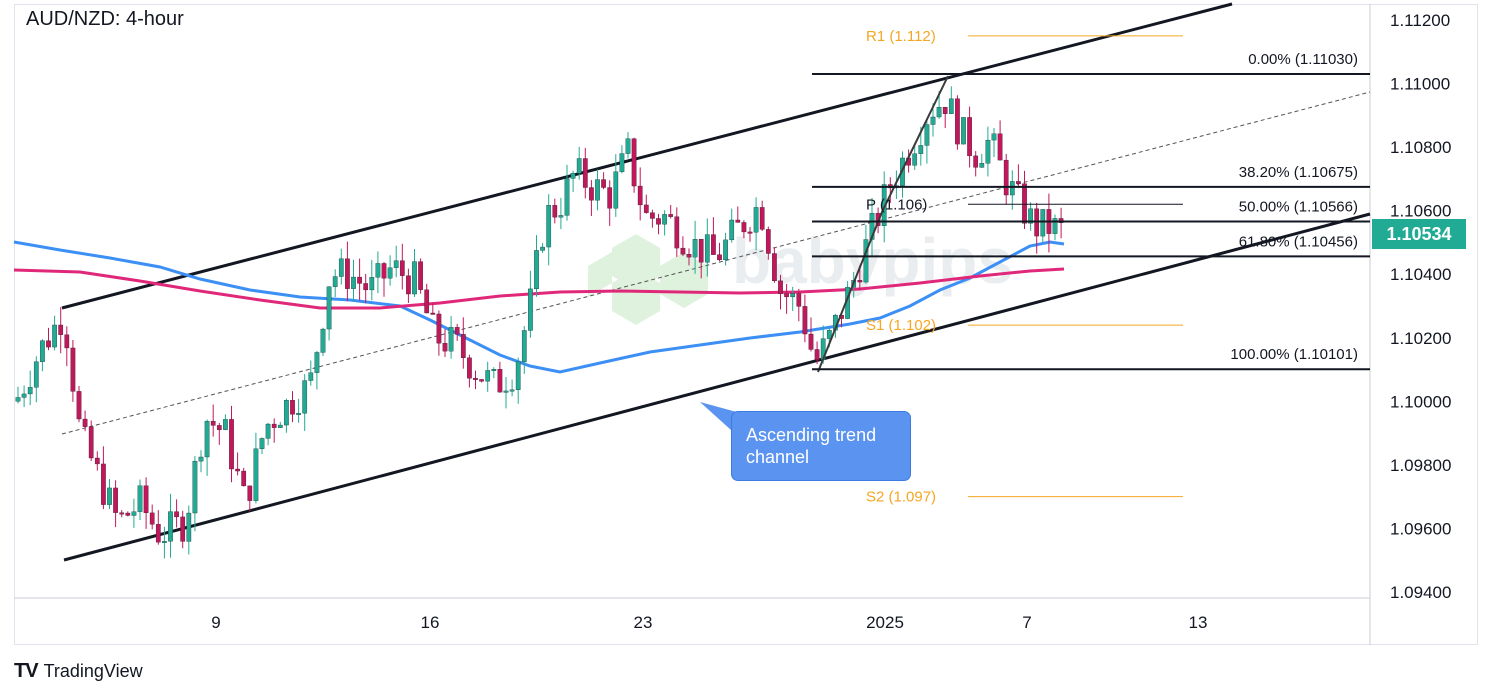 This screenshot has height=698, width=1491. Describe the element at coordinates (1420, 211) in the screenshot. I see `y-tick-label: 1.10600` at that location.